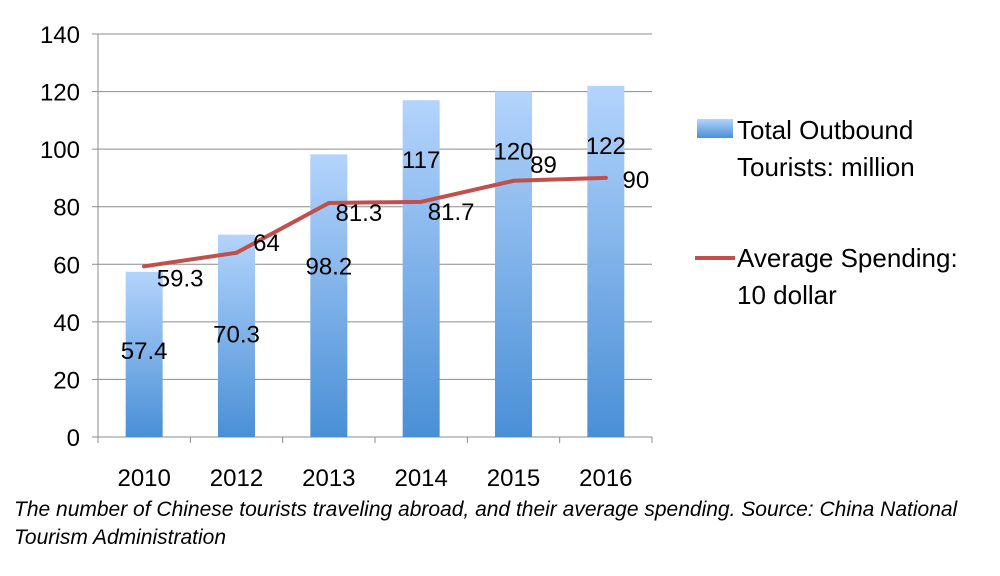 This screenshot has width=1000, height=576. What do you see at coordinates (826, 167) in the screenshot?
I see `legend-bar-label: Tourists: million` at bounding box center [826, 167].